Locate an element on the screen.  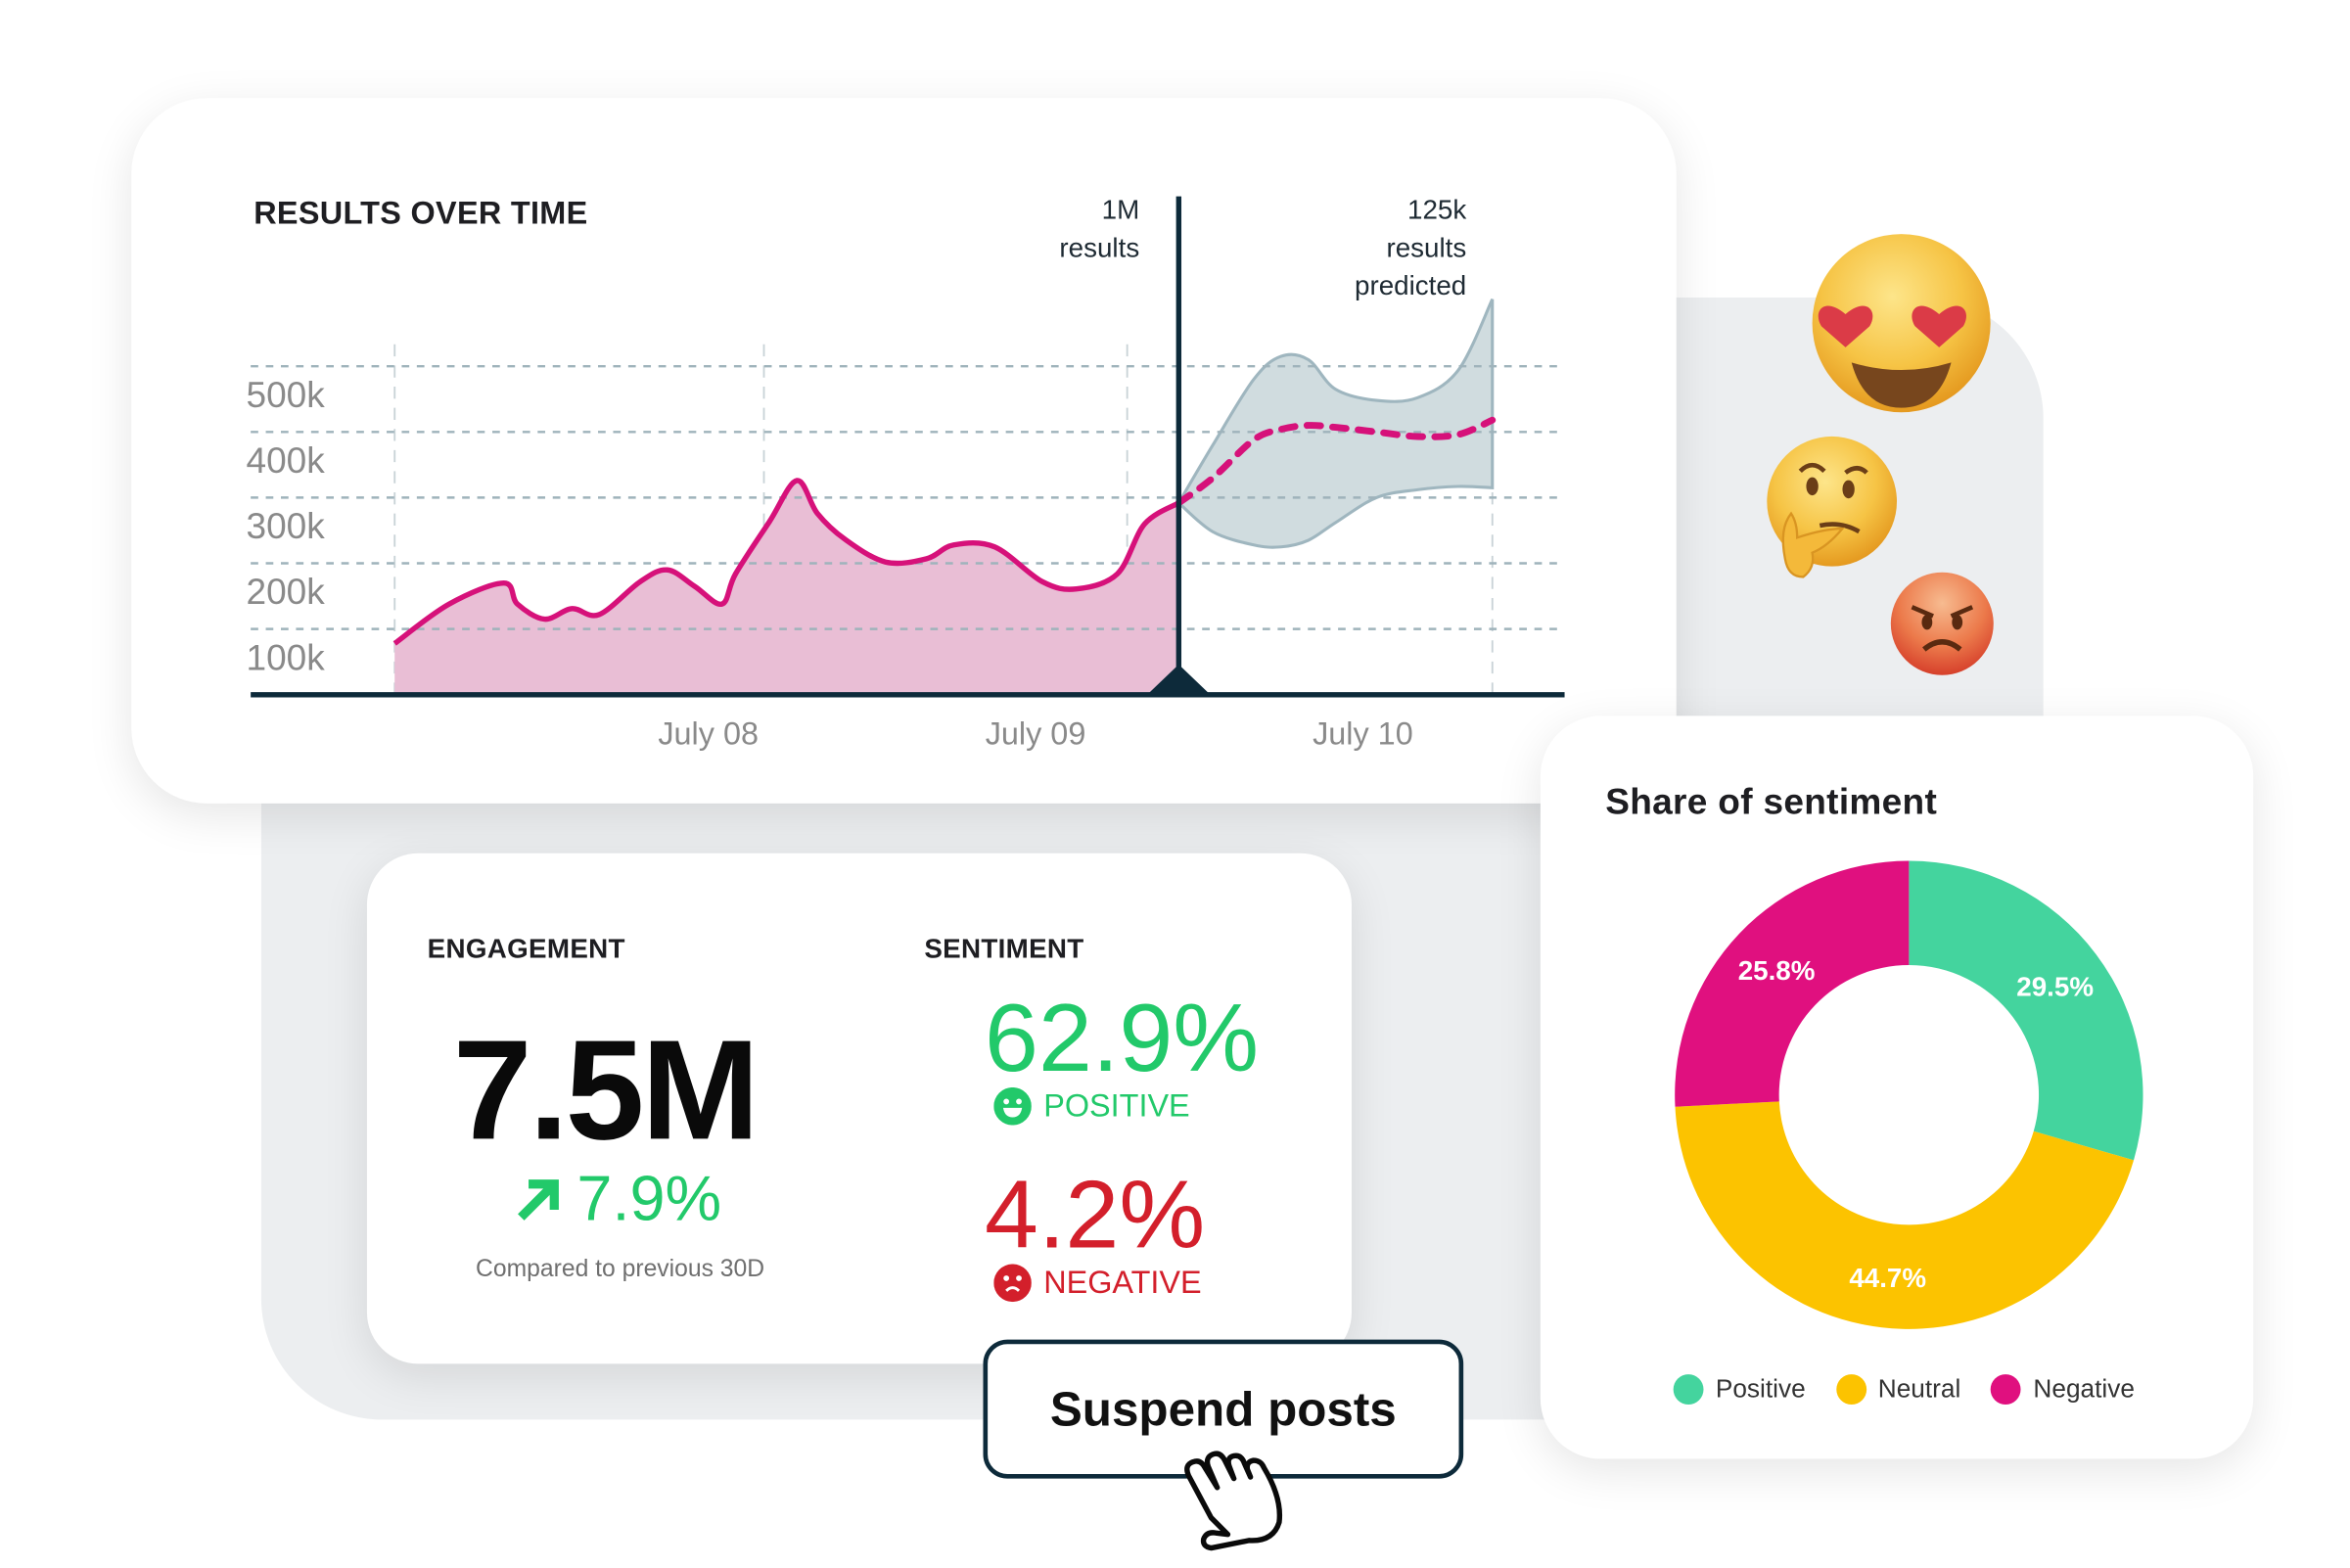
engagement-change-value: 7.9% is located at coordinates (649, 1198).